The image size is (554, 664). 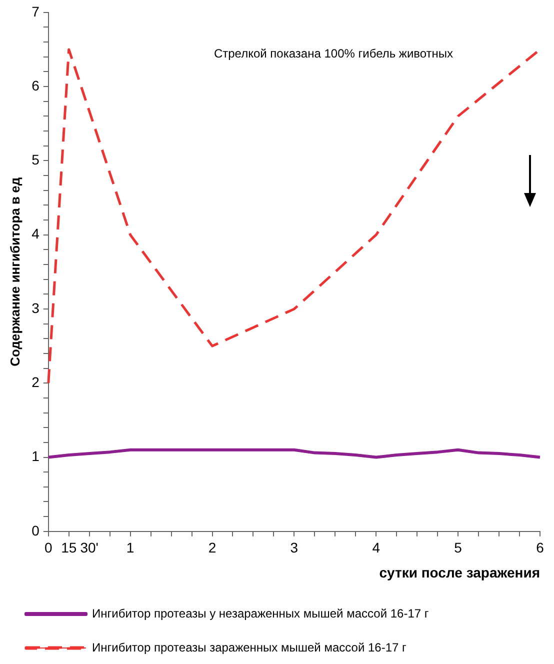 What do you see at coordinates (36, 11) in the screenshot?
I see `y-tick-label: 7` at bounding box center [36, 11].